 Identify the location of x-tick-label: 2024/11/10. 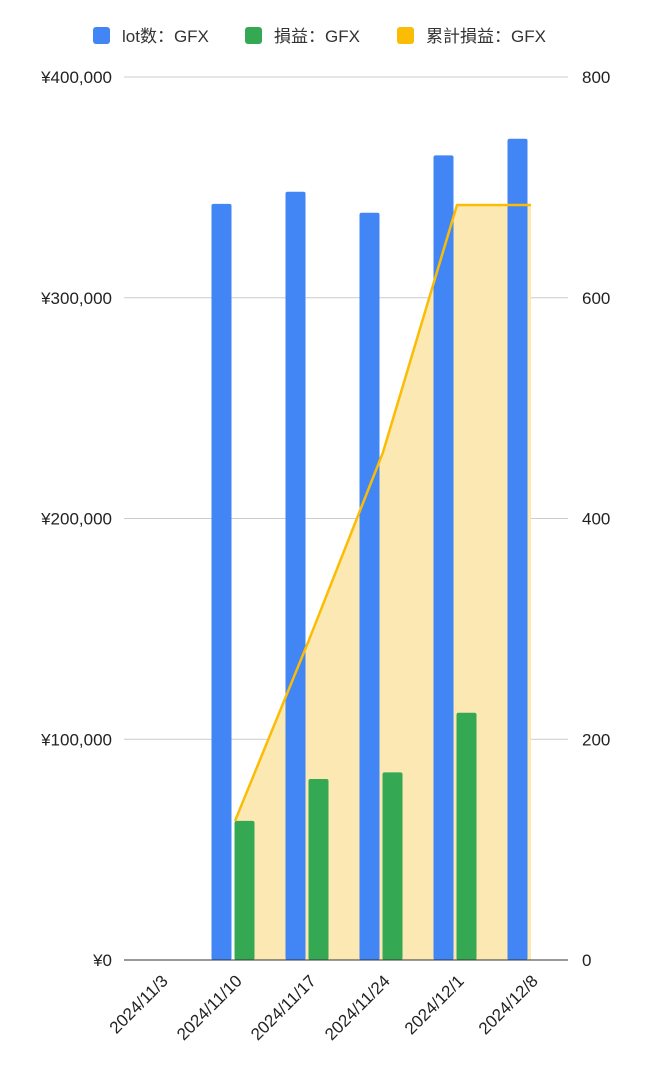
(209, 1007).